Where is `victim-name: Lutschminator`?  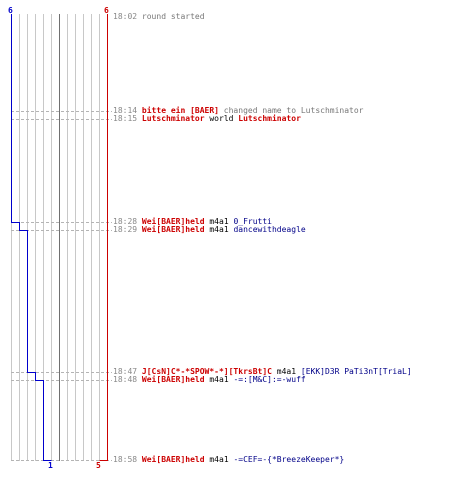
victim-name: Lutschminator is located at coordinates (269, 118).